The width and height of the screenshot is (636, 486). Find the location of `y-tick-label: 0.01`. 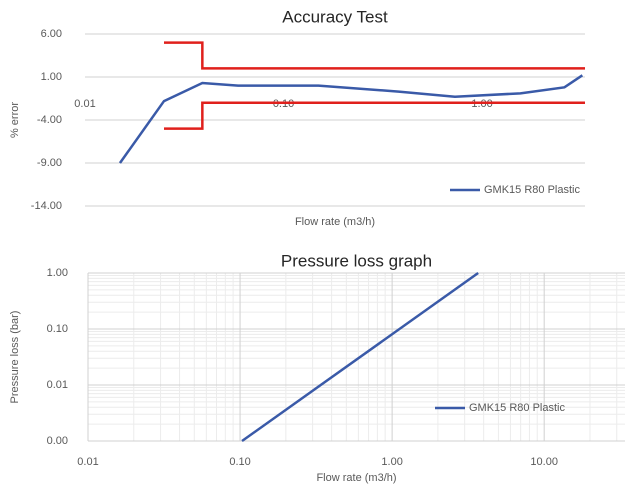

y-tick-label: 0.01 is located at coordinates (57, 385).